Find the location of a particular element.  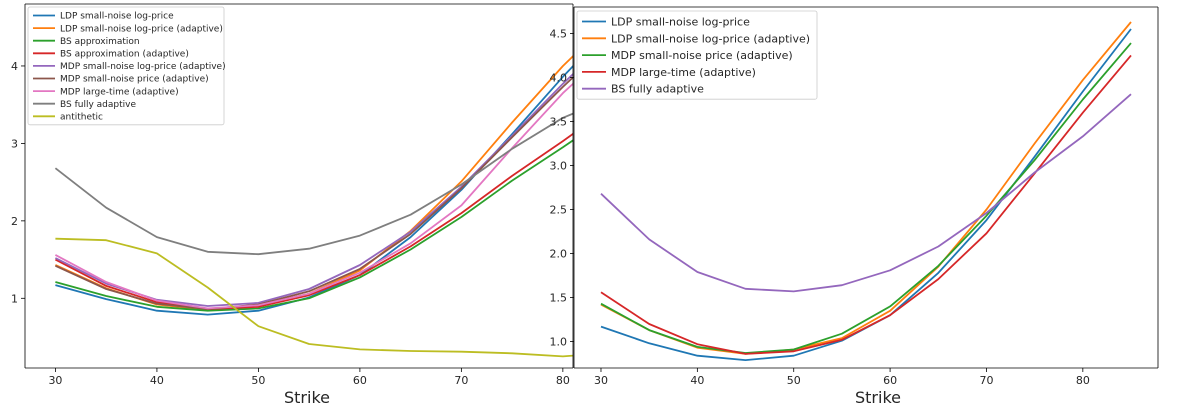

right-x-tick-label: 30 is located at coordinates (601, 380).